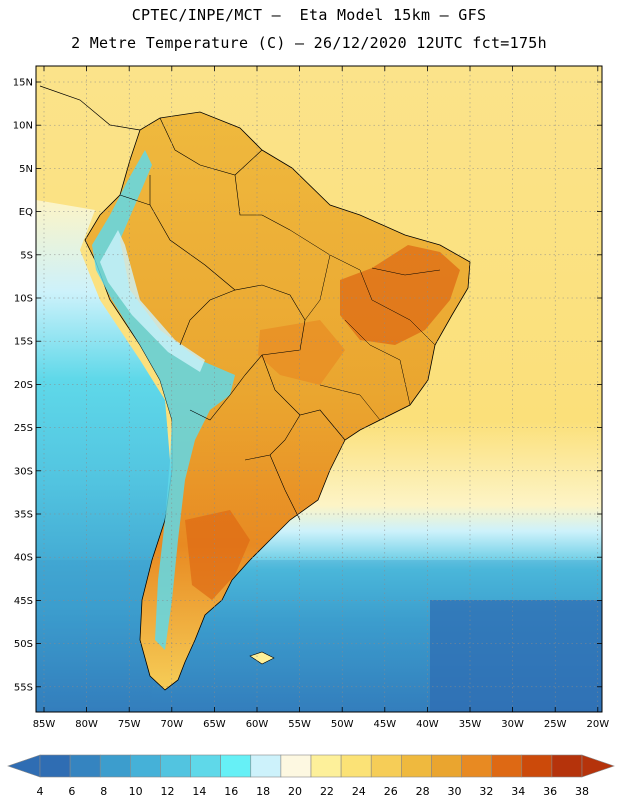 Image resolution: width=618 pixels, height=800 pixels. What do you see at coordinates (309, 15) in the screenshot?
I see `chart-title-line-1: CPTEC/INPE/MCT – Eta Model 15km – GFS` at bounding box center [309, 15].